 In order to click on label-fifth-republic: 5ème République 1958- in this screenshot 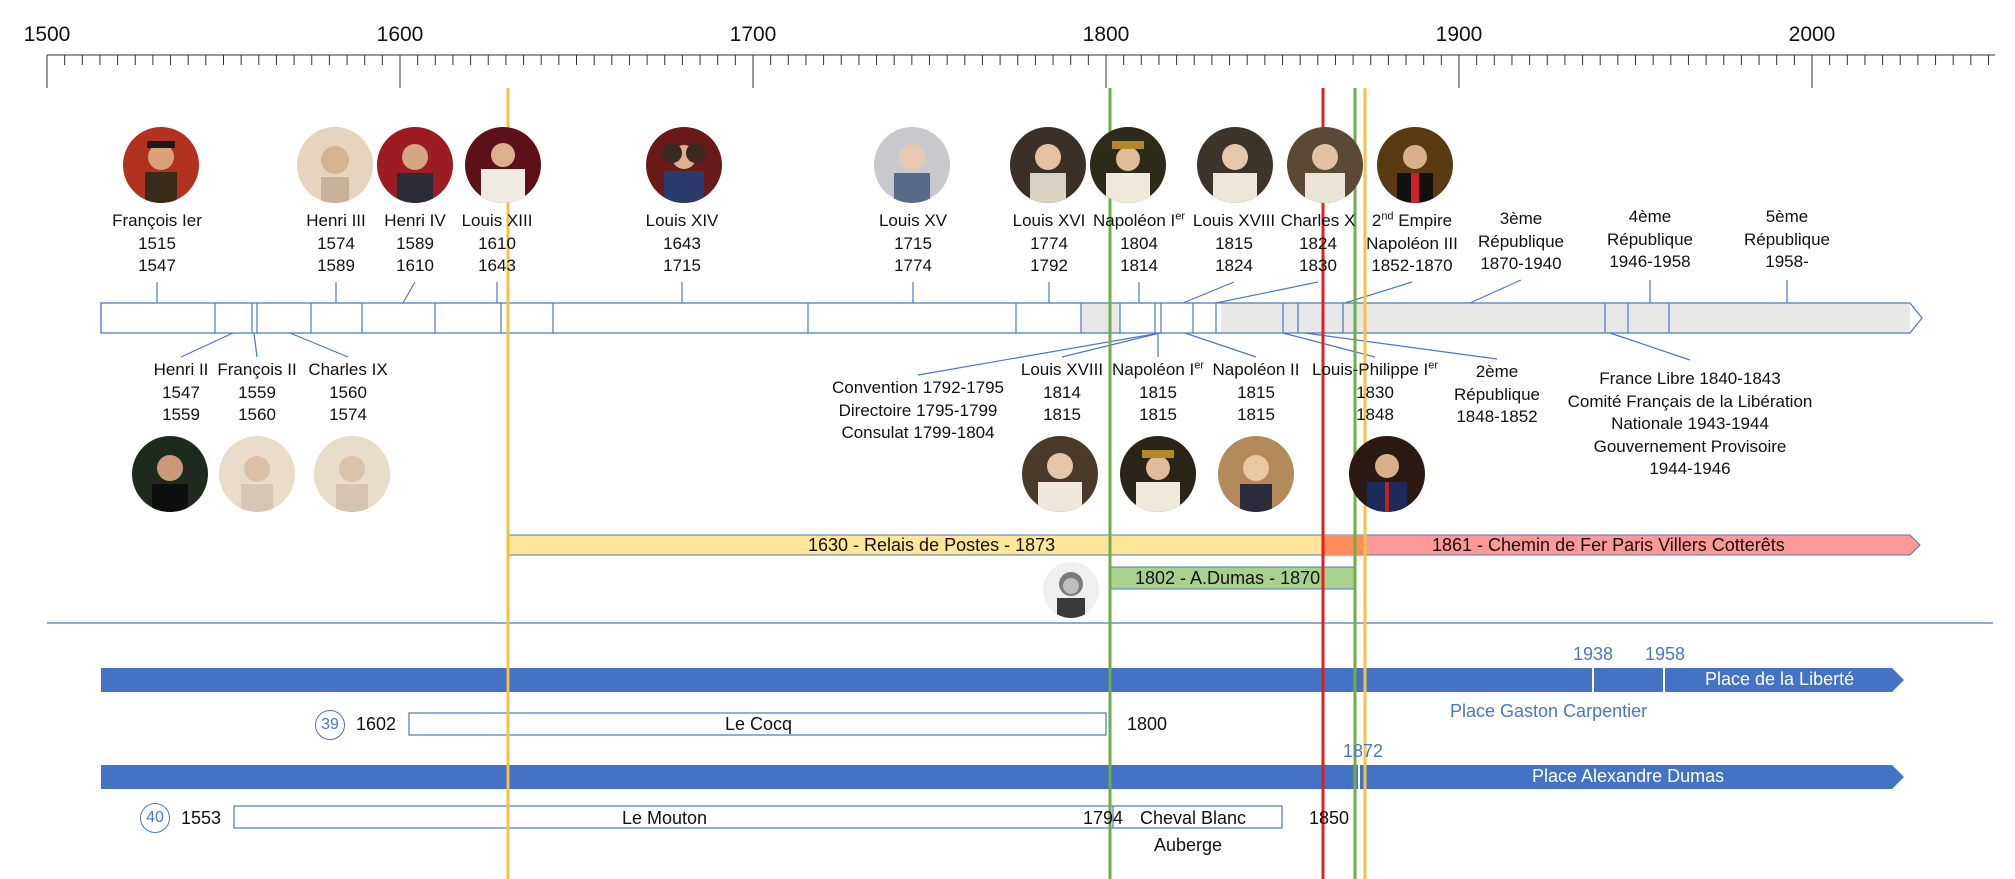, I will do `click(1787, 239)`.